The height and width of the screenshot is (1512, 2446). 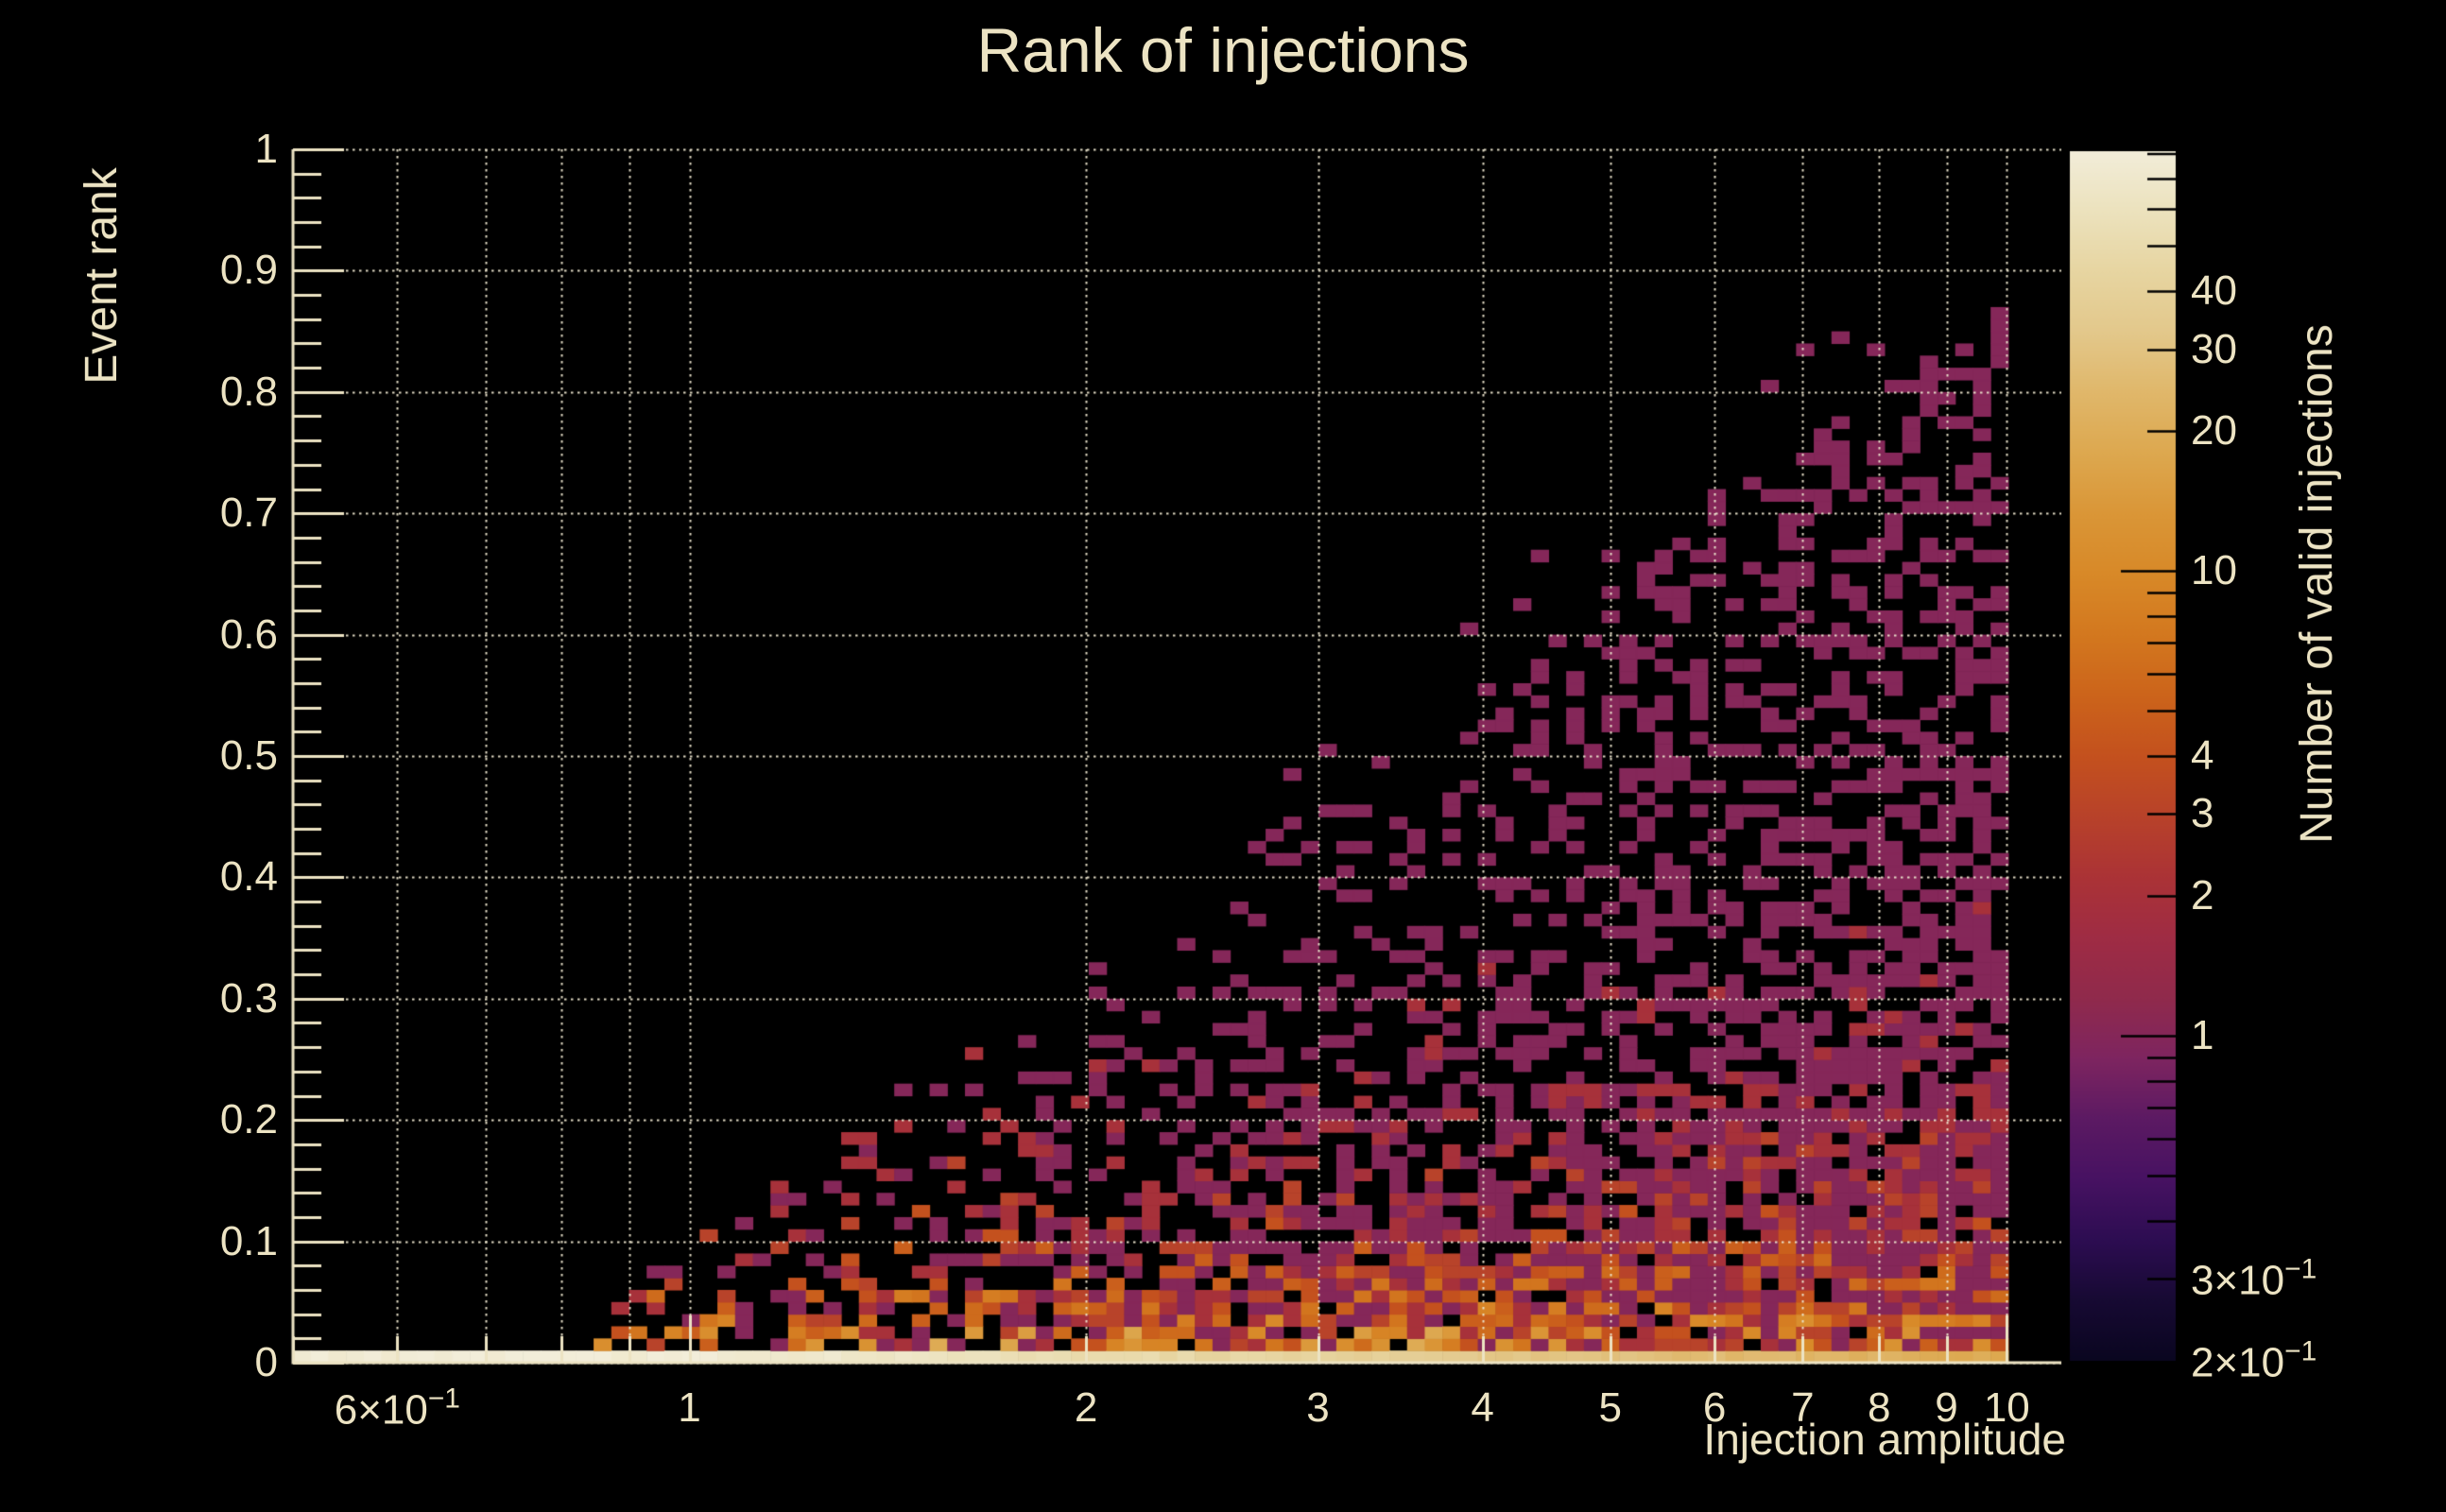 I want to click on y-tick-label: 1, so click(x=266, y=149).